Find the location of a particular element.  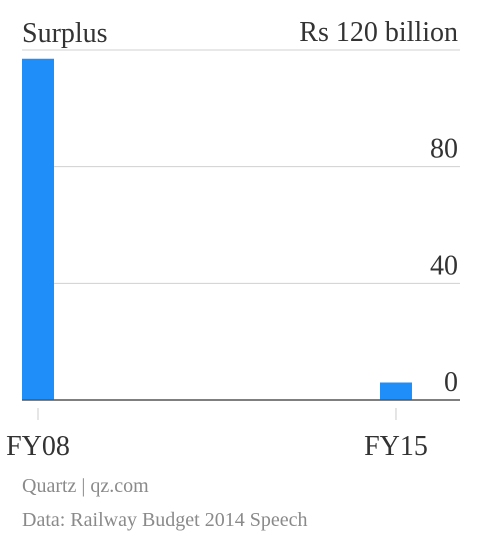

source: Quartz | qz.com is located at coordinates (85, 486).